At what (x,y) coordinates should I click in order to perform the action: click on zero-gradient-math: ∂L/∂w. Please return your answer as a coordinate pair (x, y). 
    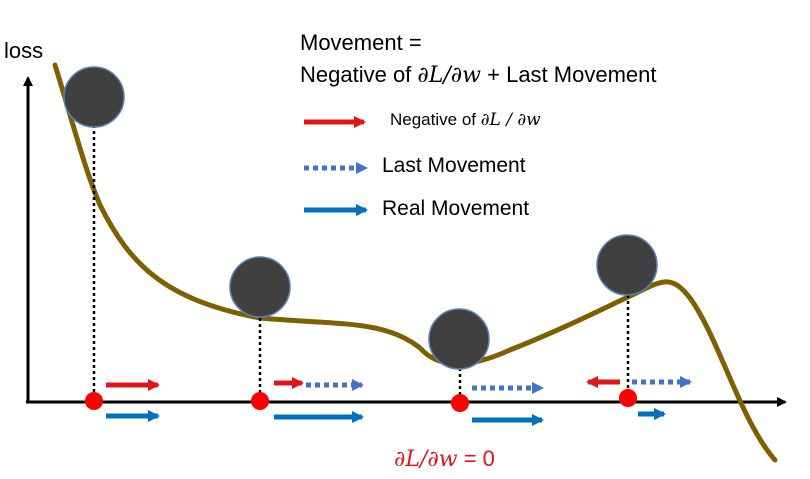
    Looking at the image, I should click on (426, 459).